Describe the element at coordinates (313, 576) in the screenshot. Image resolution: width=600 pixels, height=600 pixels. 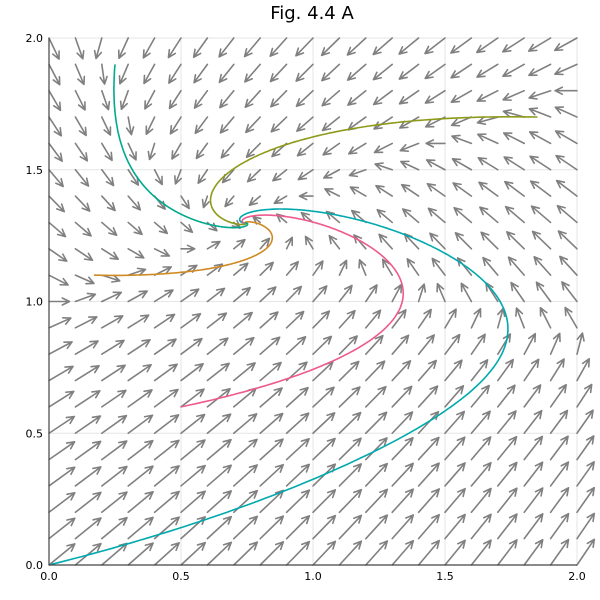
I see `x-tick-label: 1.0` at that location.